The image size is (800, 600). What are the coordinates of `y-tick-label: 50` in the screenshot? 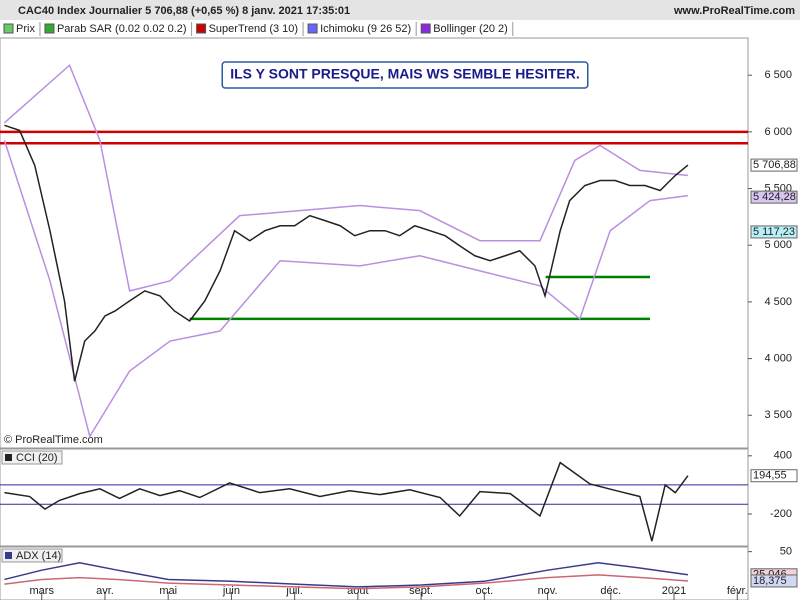 It's located at (786, 552).